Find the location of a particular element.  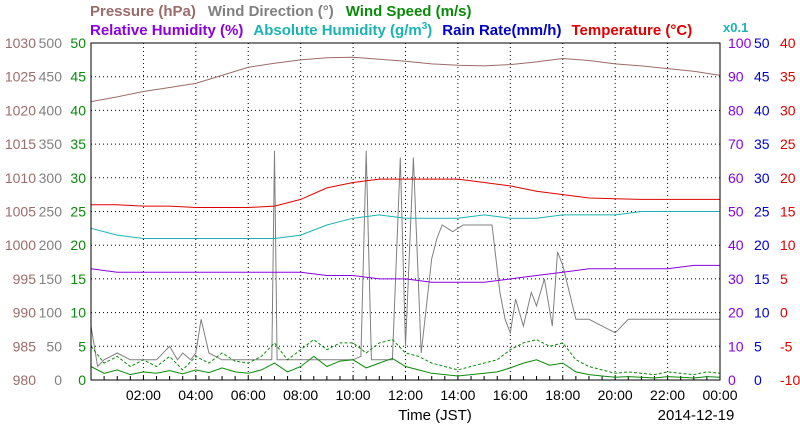

y-tick-label: 90 is located at coordinates (736, 77).